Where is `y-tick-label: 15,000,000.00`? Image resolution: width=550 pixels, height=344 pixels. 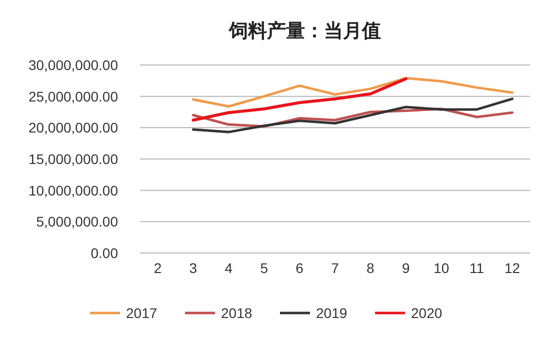 y-tick-label: 15,000,000.00 is located at coordinates (73, 159).